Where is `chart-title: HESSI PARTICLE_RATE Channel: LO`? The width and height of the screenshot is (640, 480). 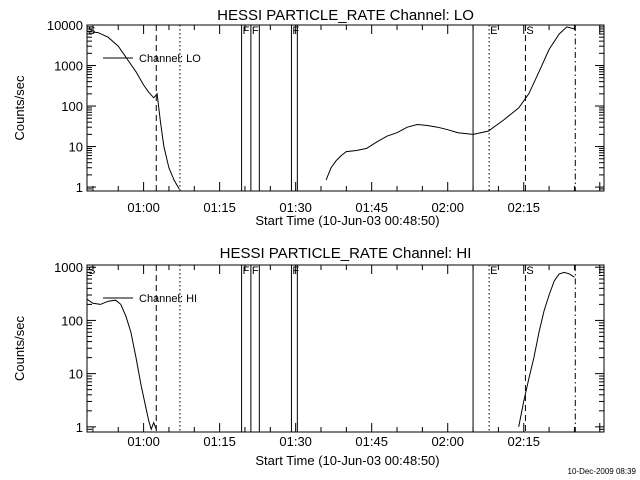 chart-title: HESSI PARTICLE_RATE Channel: LO is located at coordinates (345, 15).